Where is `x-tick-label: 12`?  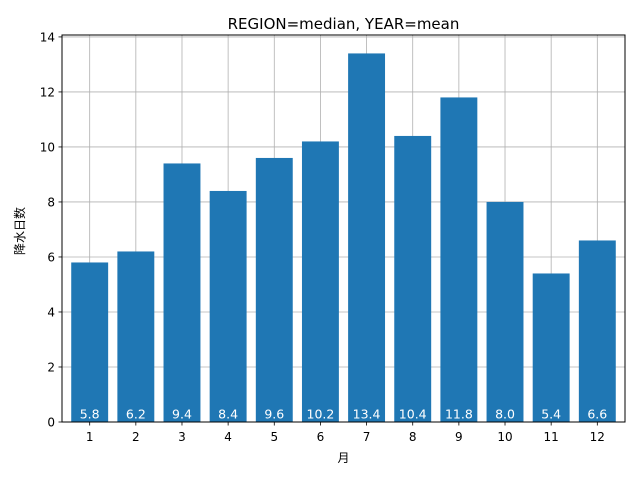
x-tick-label: 12 is located at coordinates (597, 437).